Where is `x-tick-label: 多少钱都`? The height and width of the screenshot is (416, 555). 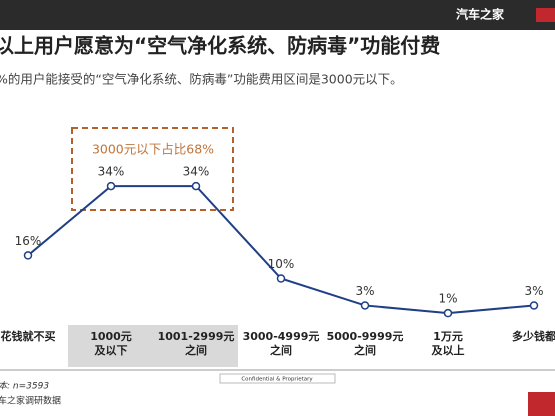 x-tick-label: 多少钱都 is located at coordinates (533, 336).